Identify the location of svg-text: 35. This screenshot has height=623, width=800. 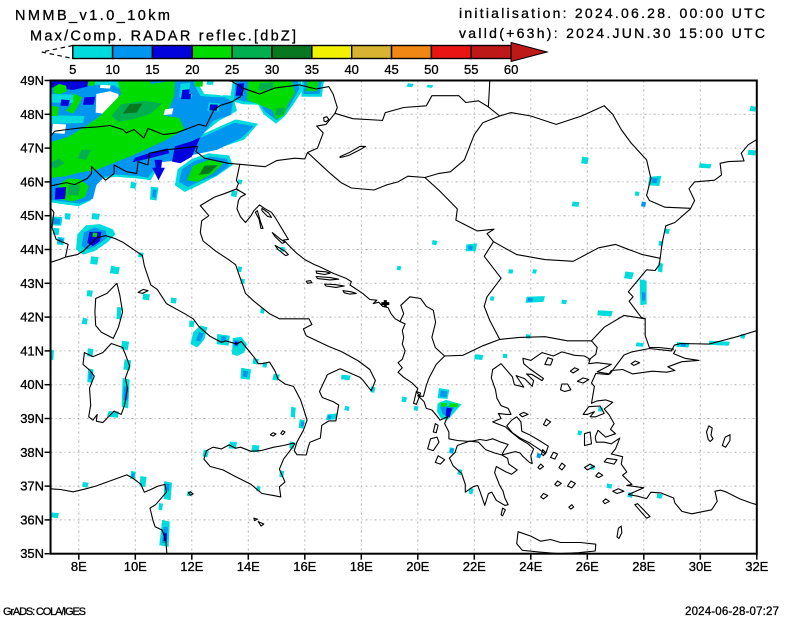
(312, 69).